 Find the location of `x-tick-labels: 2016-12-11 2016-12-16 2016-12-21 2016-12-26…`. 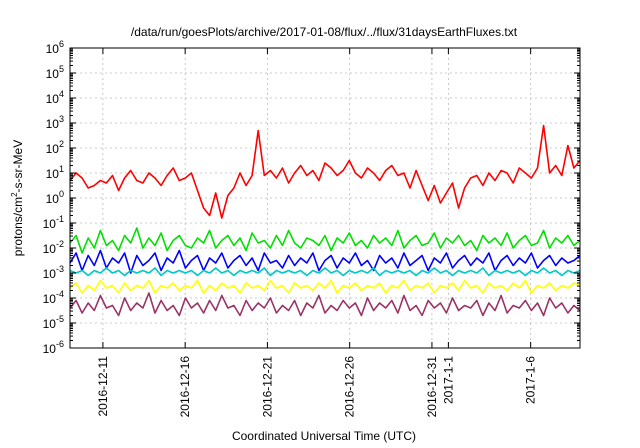

x-tick-labels: 2016-12-11 2016-12-16 2016-12-21 2016-12-26… is located at coordinates (317, 387).